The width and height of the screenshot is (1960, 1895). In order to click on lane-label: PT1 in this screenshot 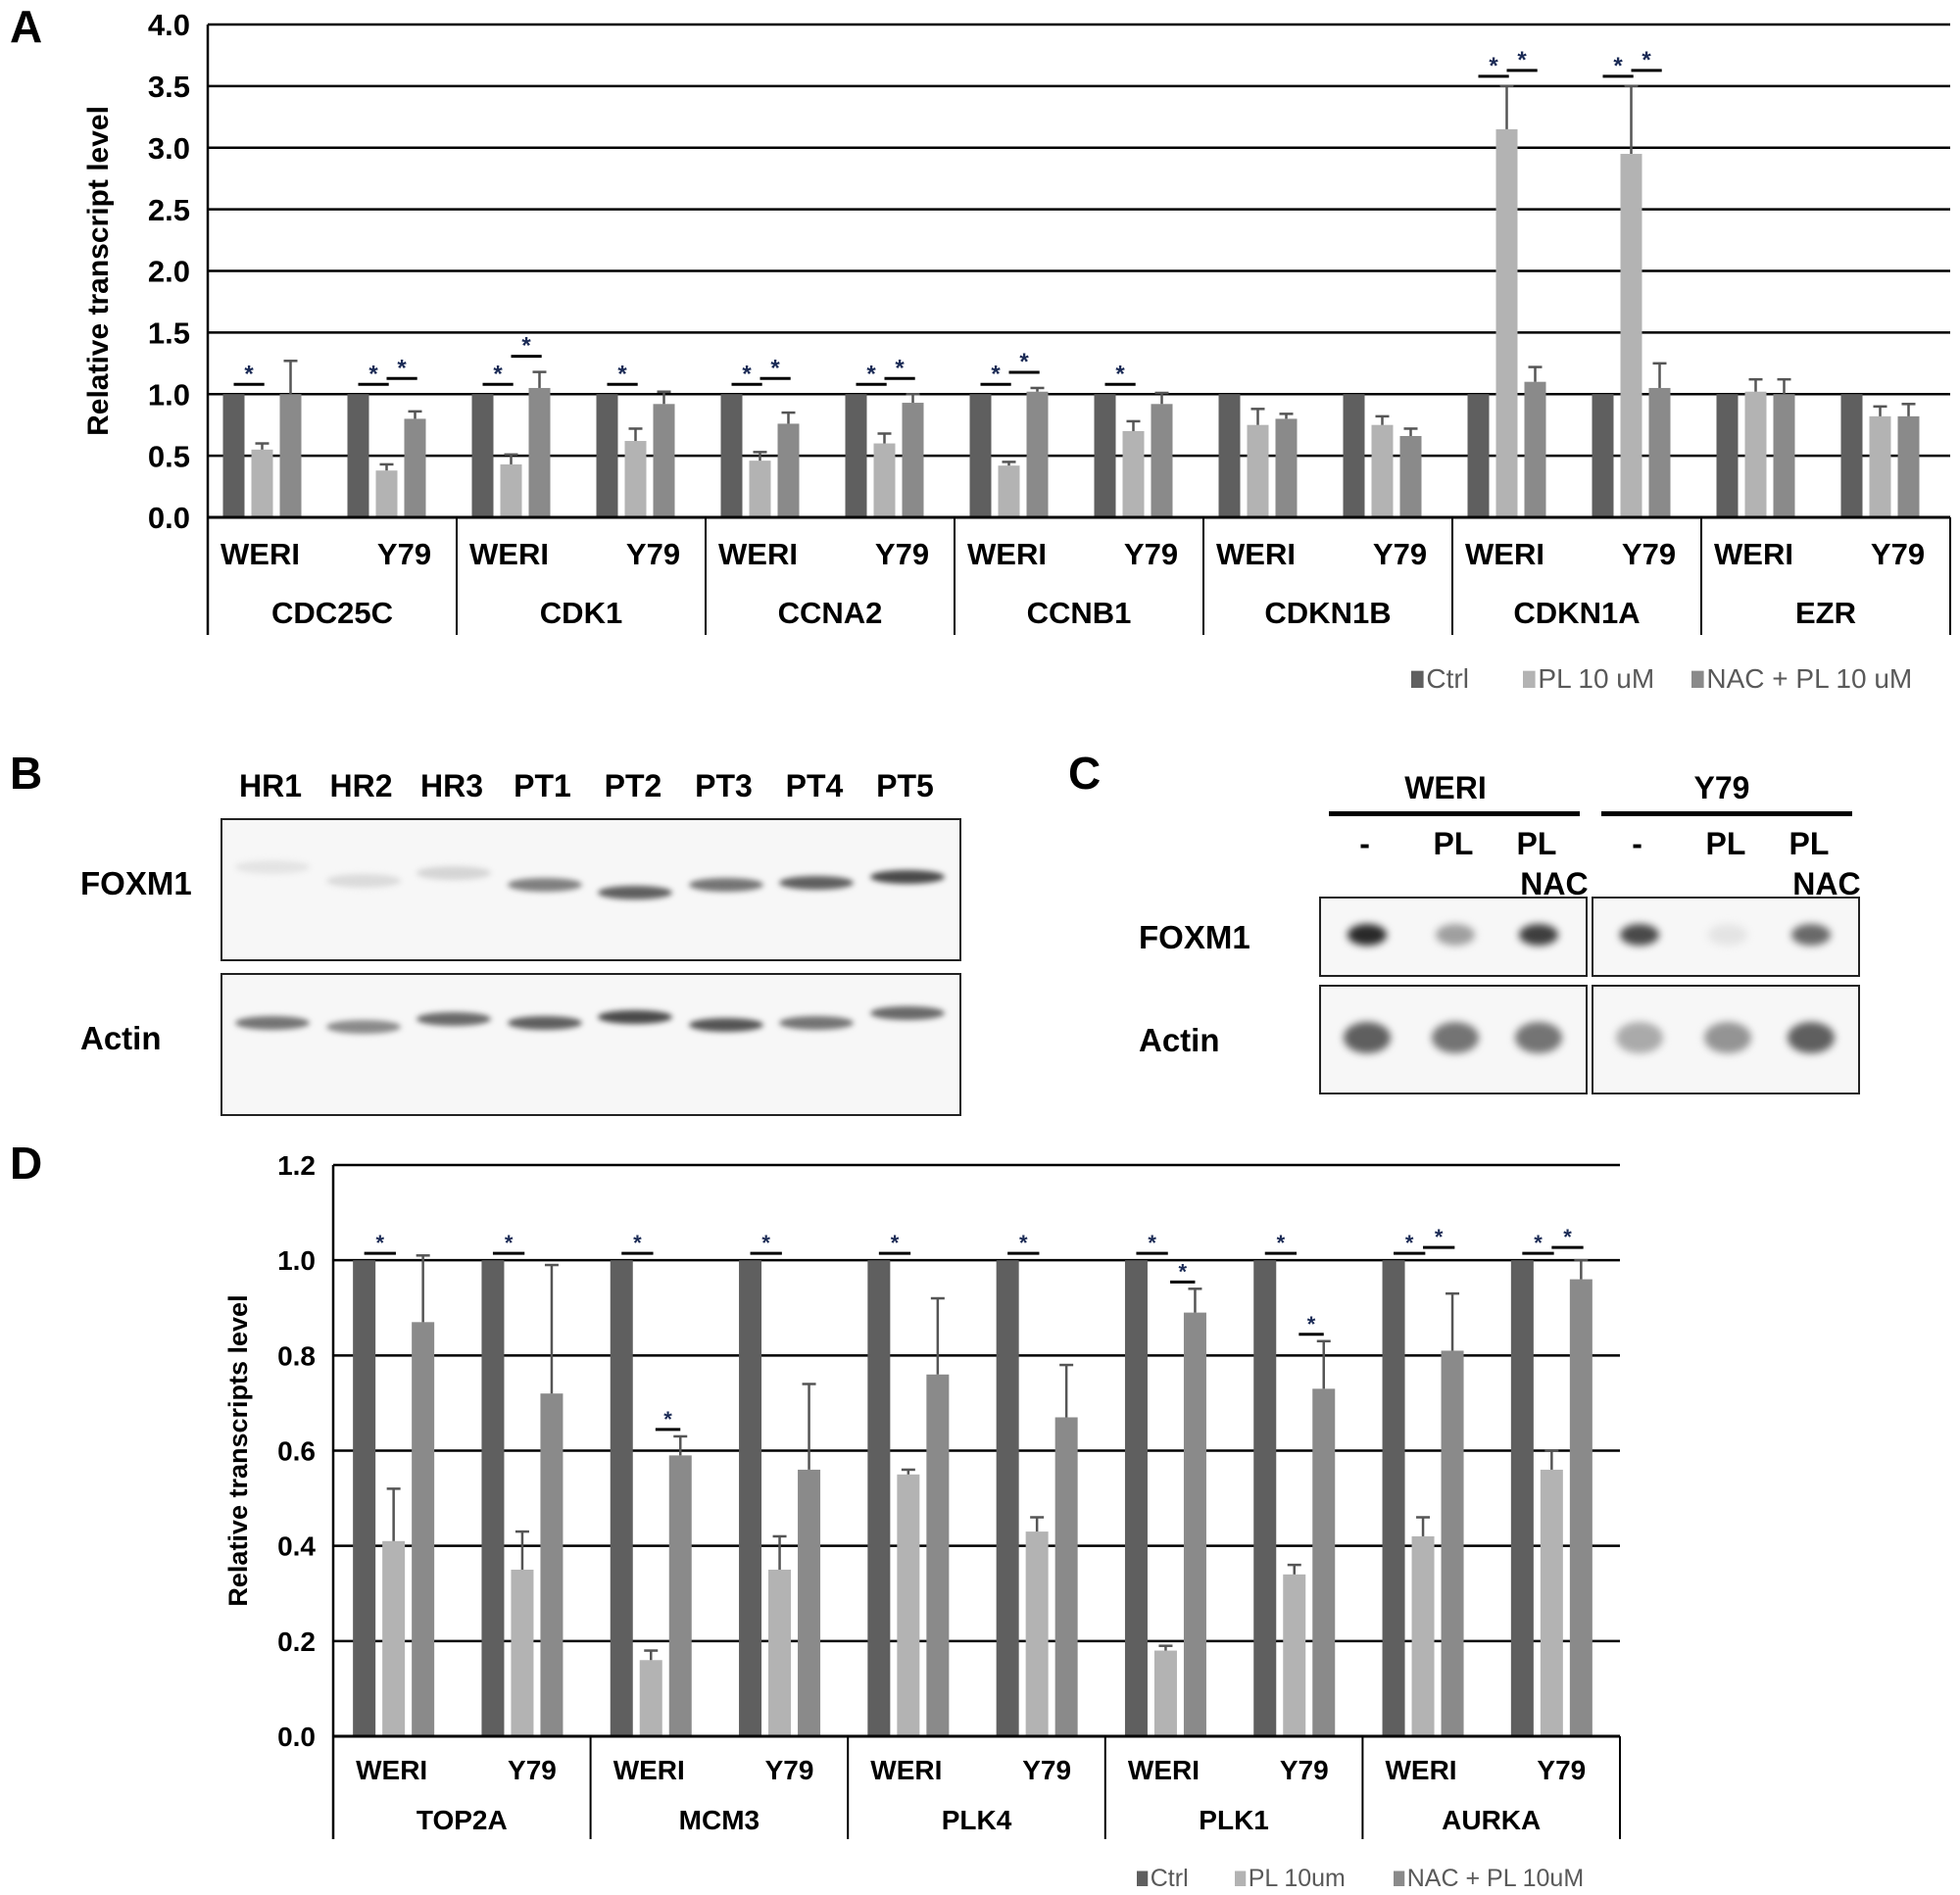, I will do `click(542, 785)`.